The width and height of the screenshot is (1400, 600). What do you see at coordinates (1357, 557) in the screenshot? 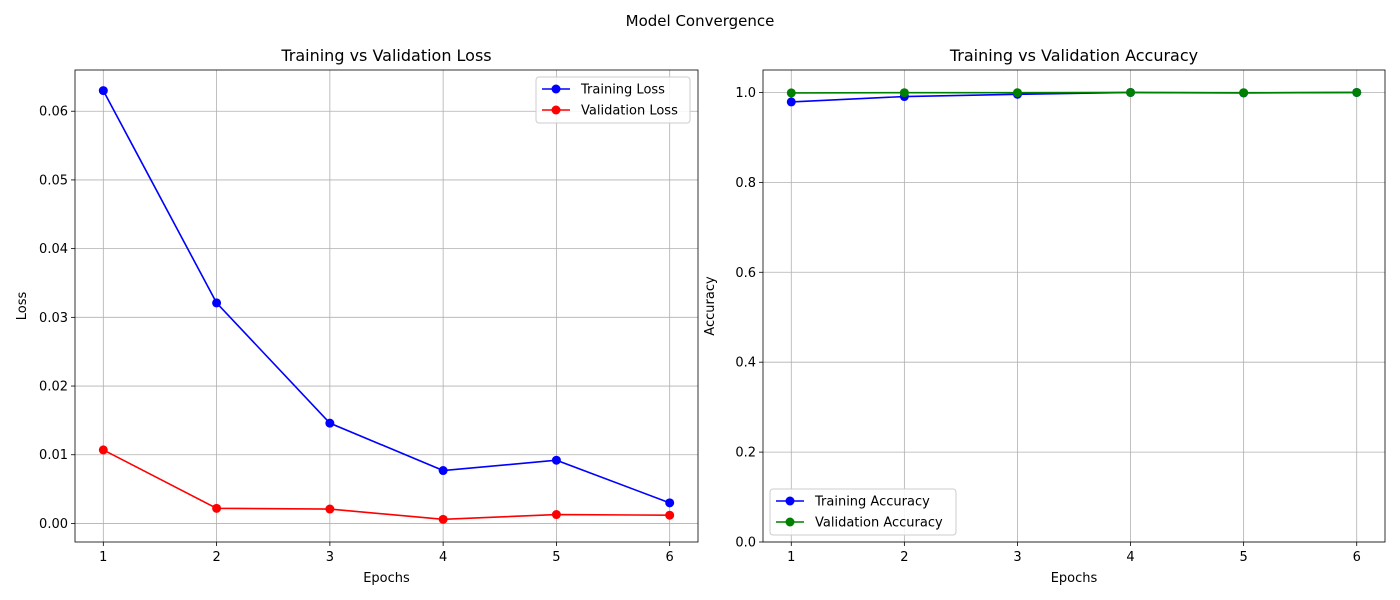
I see `accuracy-x-tick-label: 6` at bounding box center [1357, 557].